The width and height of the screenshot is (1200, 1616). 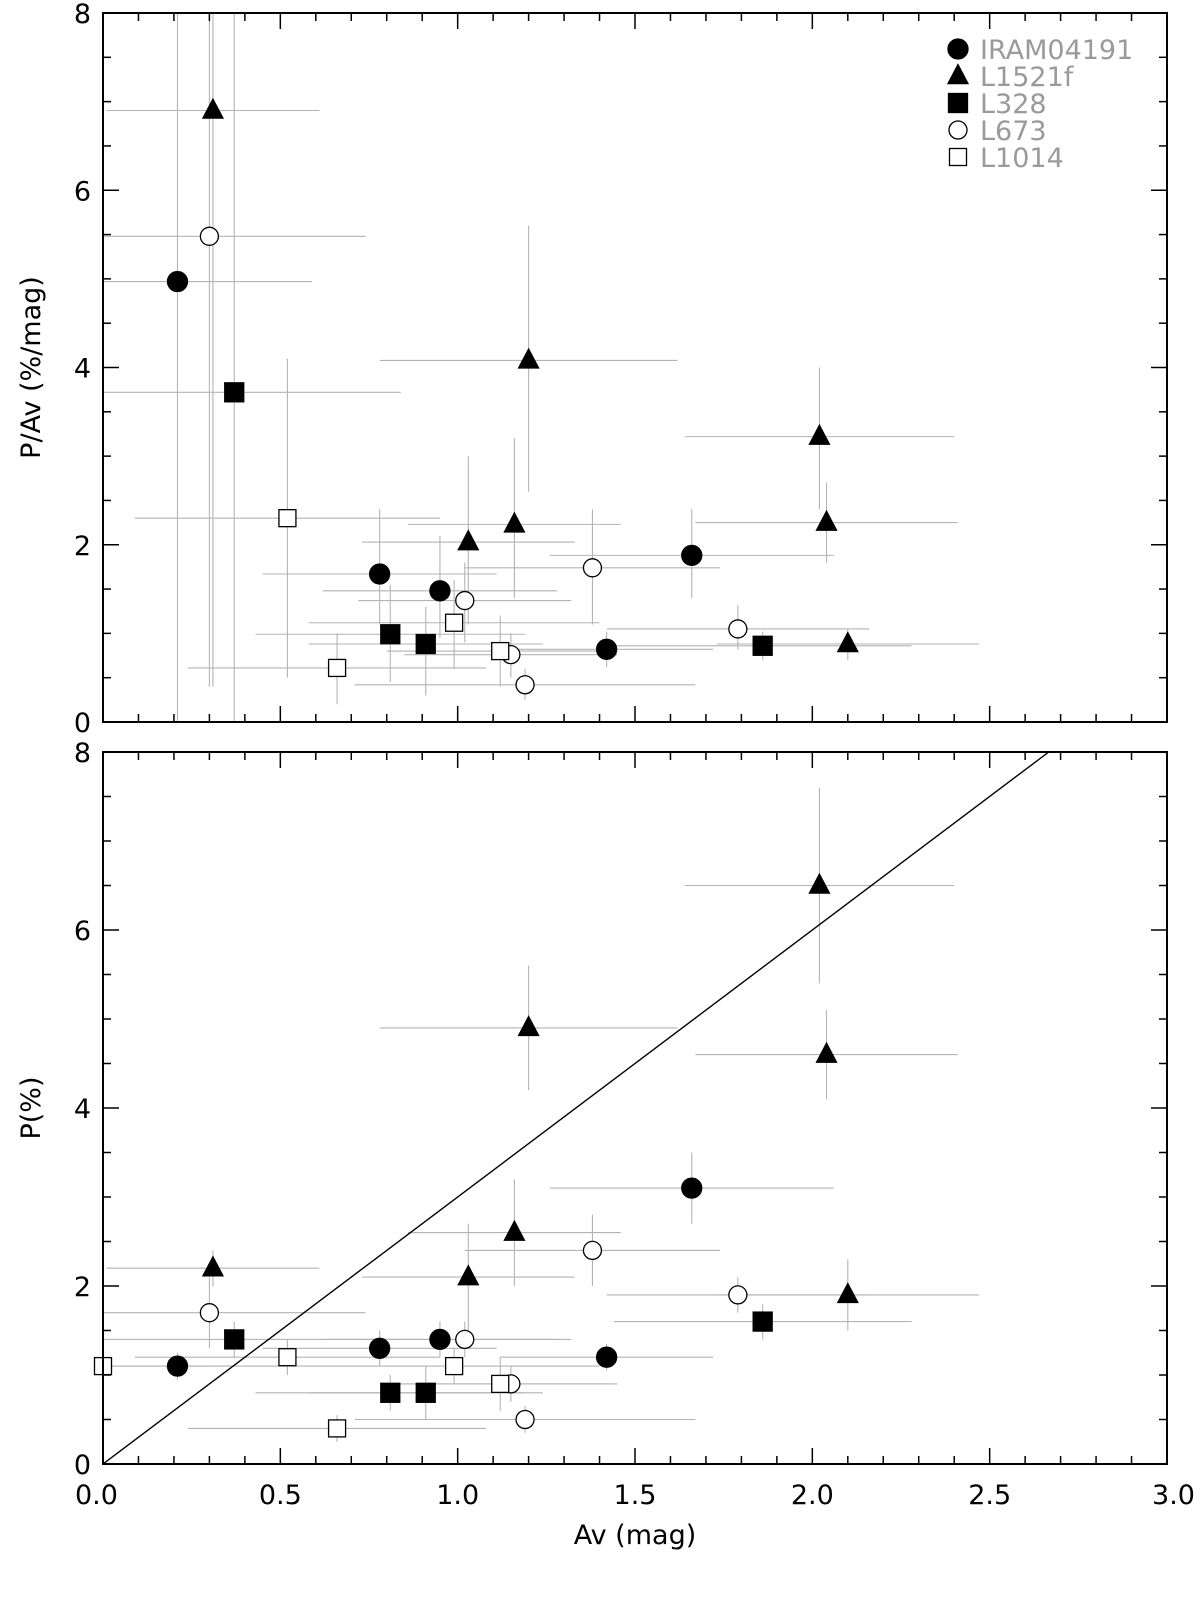 I want to click on legend-label-iram04191: IRAM04191, so click(x=1056, y=50).